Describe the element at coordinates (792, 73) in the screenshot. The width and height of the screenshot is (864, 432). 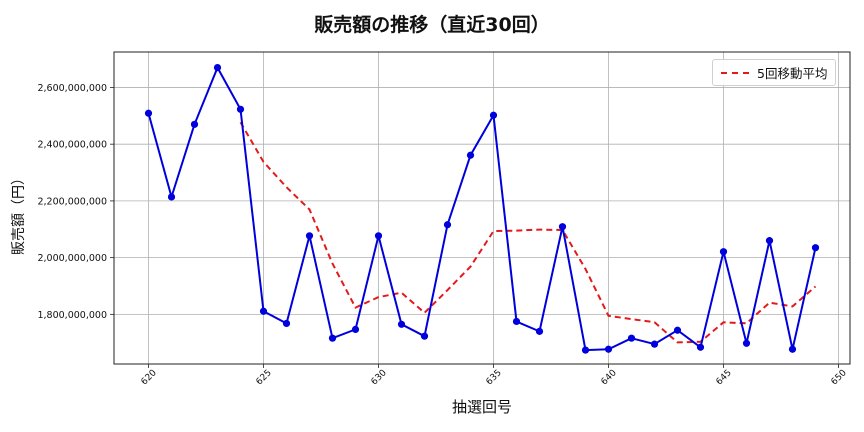
I see `legend-label-moving-average: 5回移動平均` at that location.